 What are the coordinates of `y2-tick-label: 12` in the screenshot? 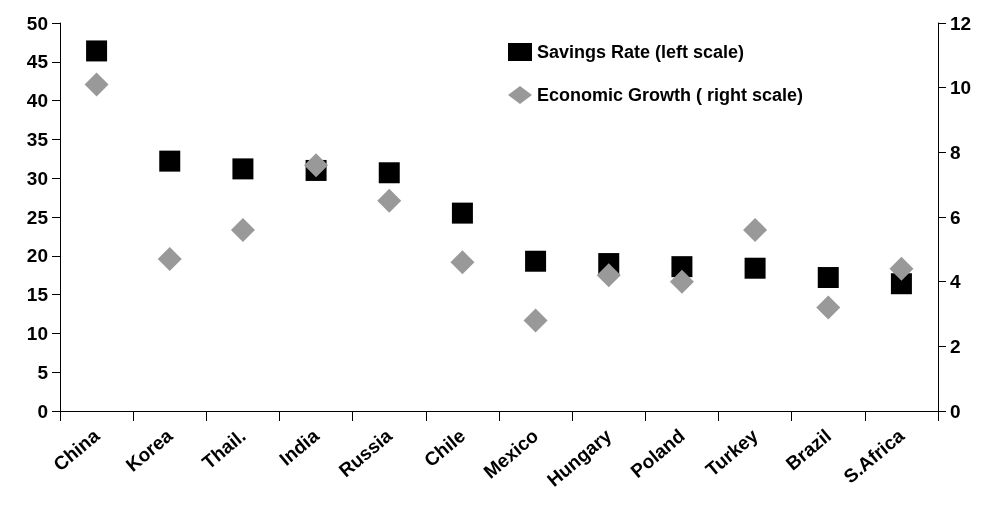 It's located at (961, 23).